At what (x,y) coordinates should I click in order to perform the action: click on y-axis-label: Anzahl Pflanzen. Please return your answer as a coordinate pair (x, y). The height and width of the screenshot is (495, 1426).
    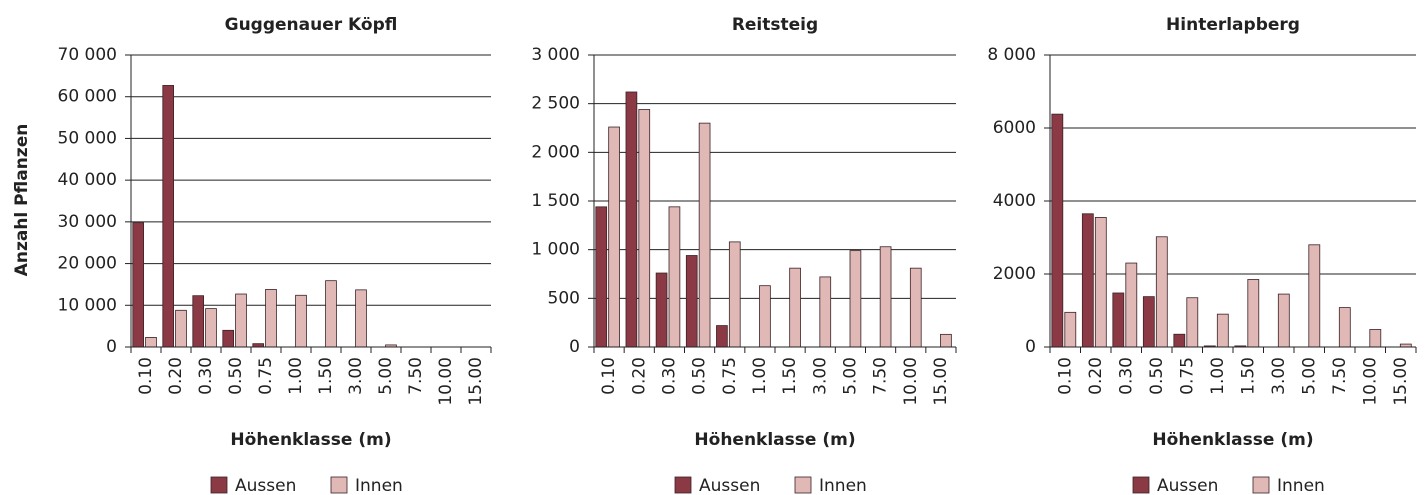
    Looking at the image, I should click on (22, 200).